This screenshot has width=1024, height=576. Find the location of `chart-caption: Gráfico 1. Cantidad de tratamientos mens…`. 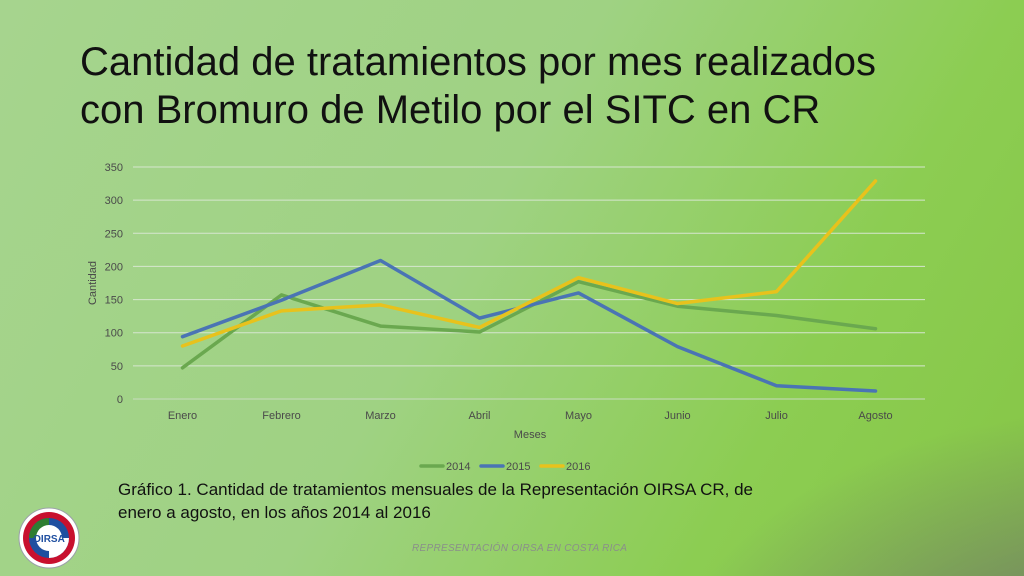

chart-caption: Gráfico 1. Cantidad de tratamientos mens… is located at coordinates (443, 501).